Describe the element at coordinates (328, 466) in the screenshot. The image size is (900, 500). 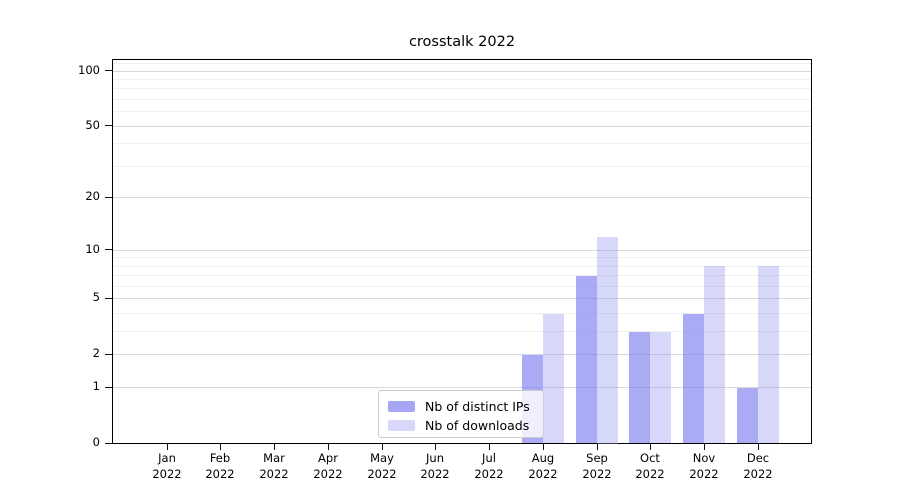
I see `x-tick-label: Apr 2022` at that location.